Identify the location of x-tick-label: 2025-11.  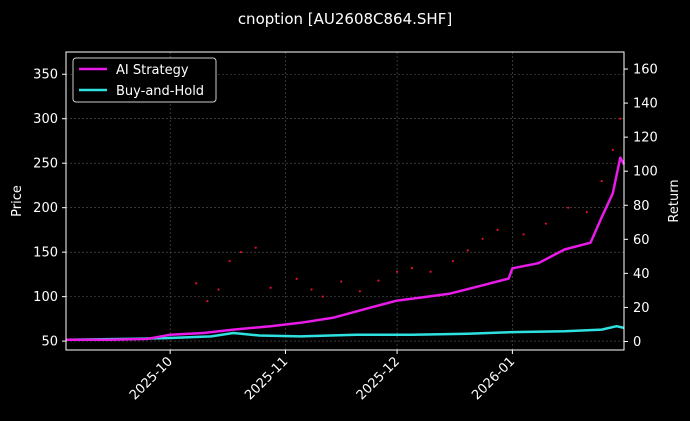
(266, 378).